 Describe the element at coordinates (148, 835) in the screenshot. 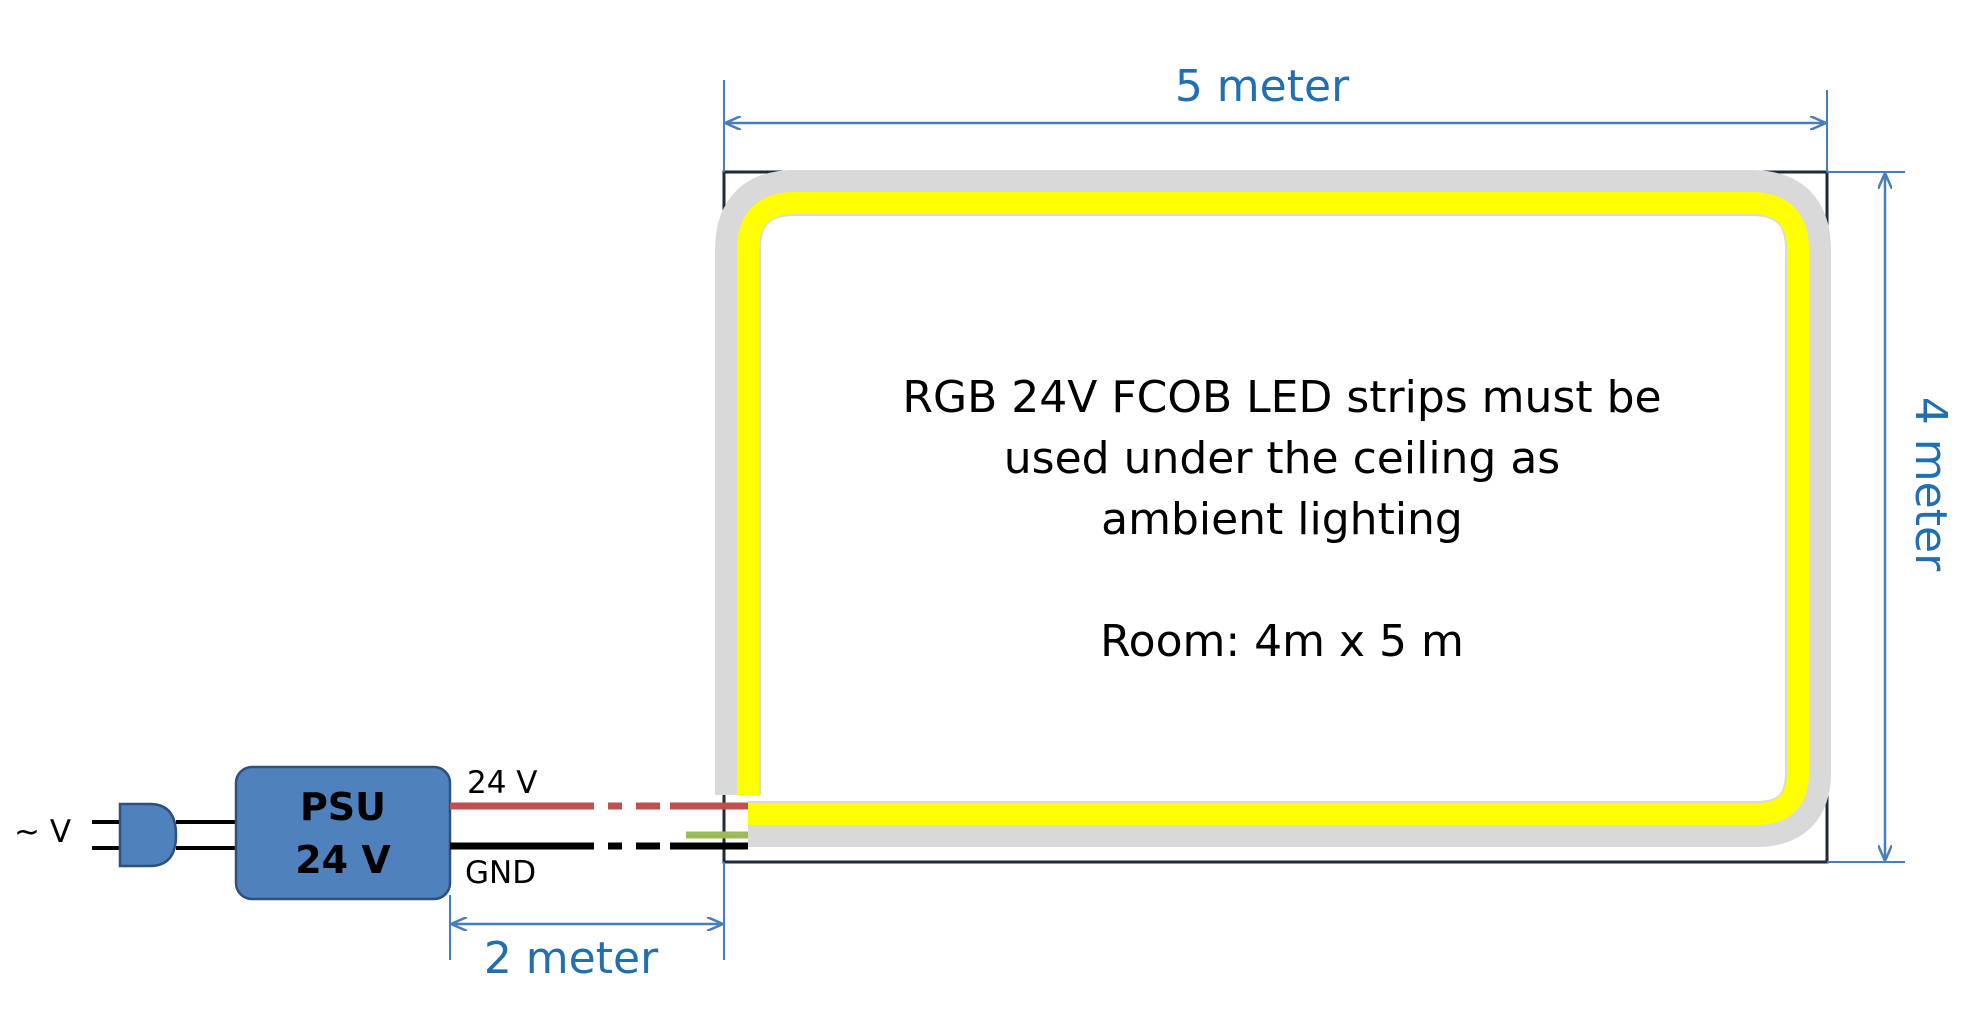

I see `plug-icon` at that location.